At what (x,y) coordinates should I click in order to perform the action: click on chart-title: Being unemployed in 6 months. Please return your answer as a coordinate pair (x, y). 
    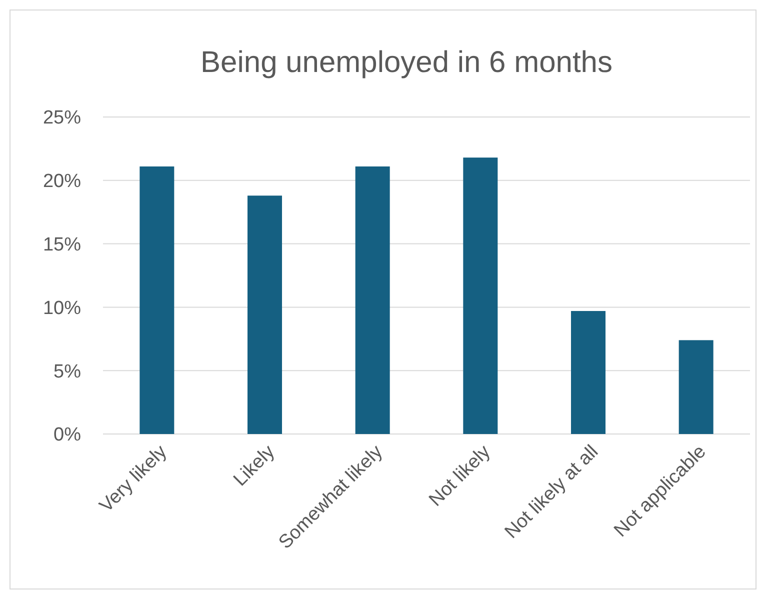
    Looking at the image, I should click on (406, 62).